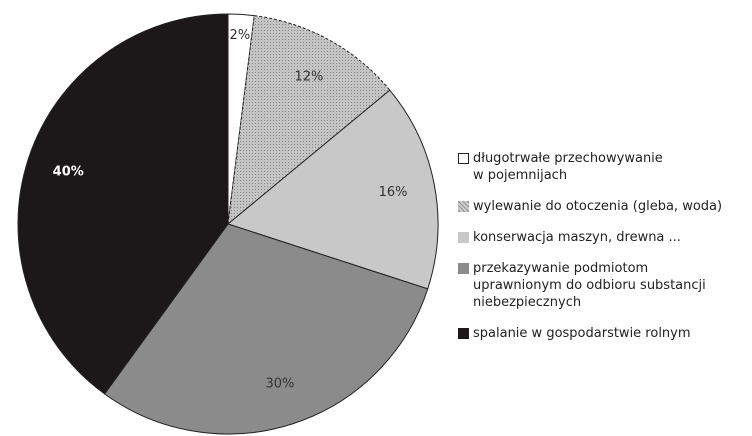 This screenshot has height=436, width=752. Describe the element at coordinates (393, 192) in the screenshot. I see `data-label: 16%` at that location.